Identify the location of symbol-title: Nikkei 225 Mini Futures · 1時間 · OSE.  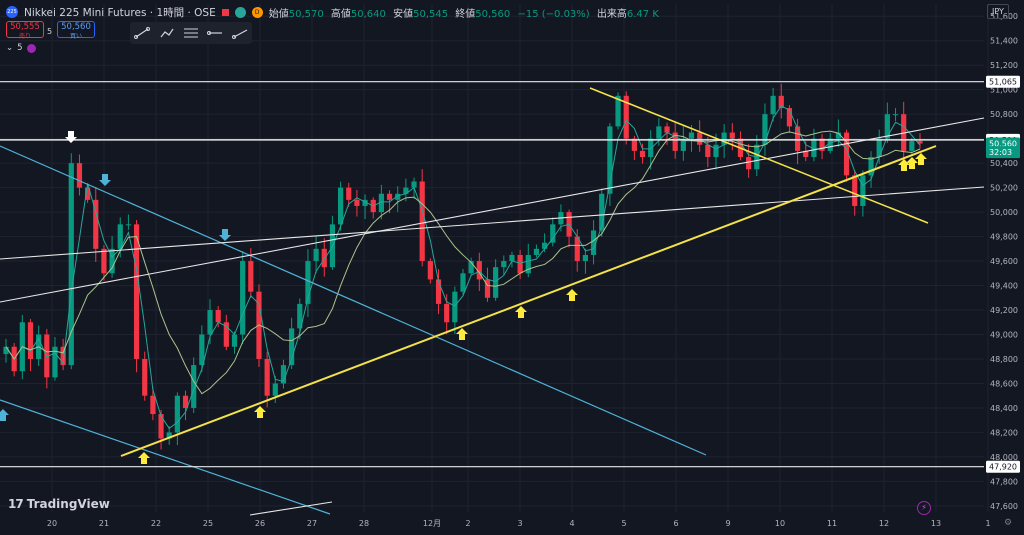
(120, 12).